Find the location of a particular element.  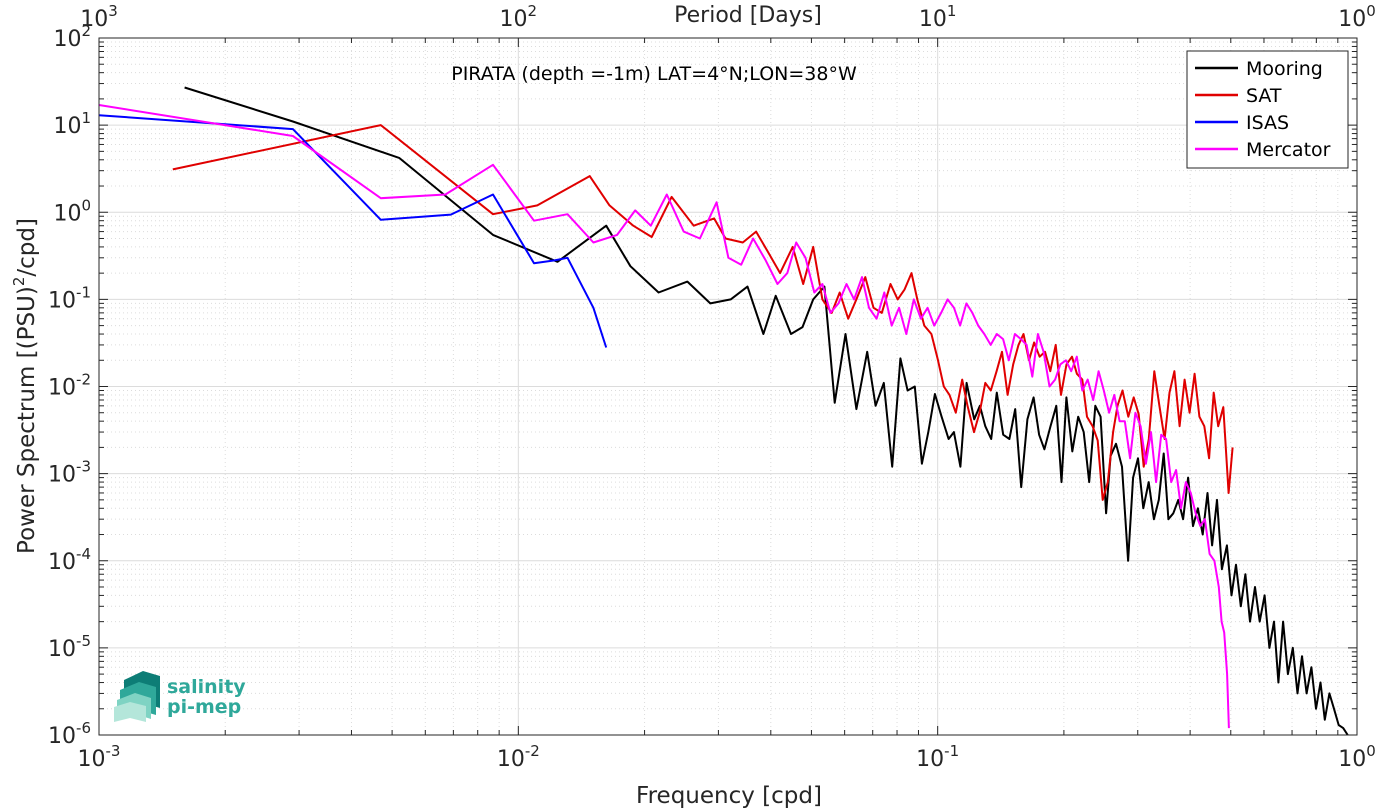

salinity-pi-mep-logo: salinity pi-mep is located at coordinates (180, 696).